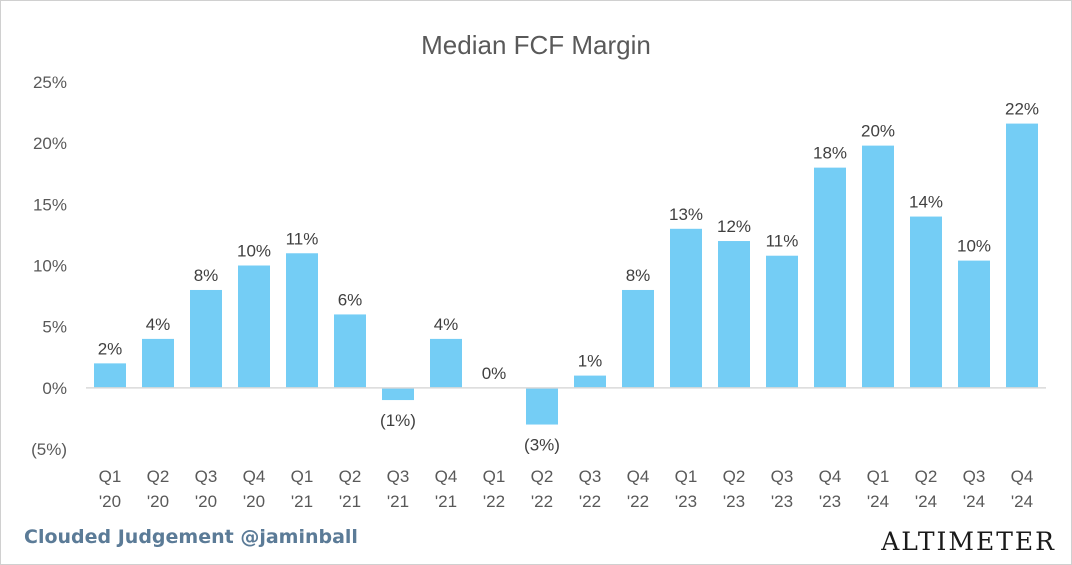 This screenshot has height=565, width=1072. What do you see at coordinates (50, 204) in the screenshot?
I see `y-tick-label: 15%` at bounding box center [50, 204].